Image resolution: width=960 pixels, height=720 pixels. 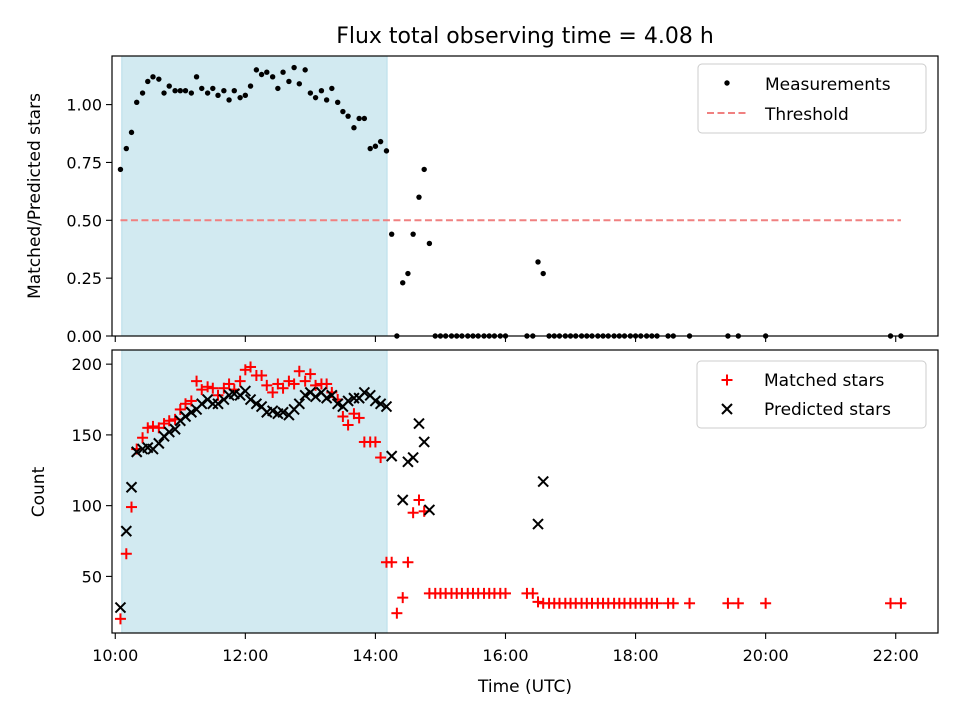 I want to click on x-tick-label: 10:00, so click(x=115, y=655).